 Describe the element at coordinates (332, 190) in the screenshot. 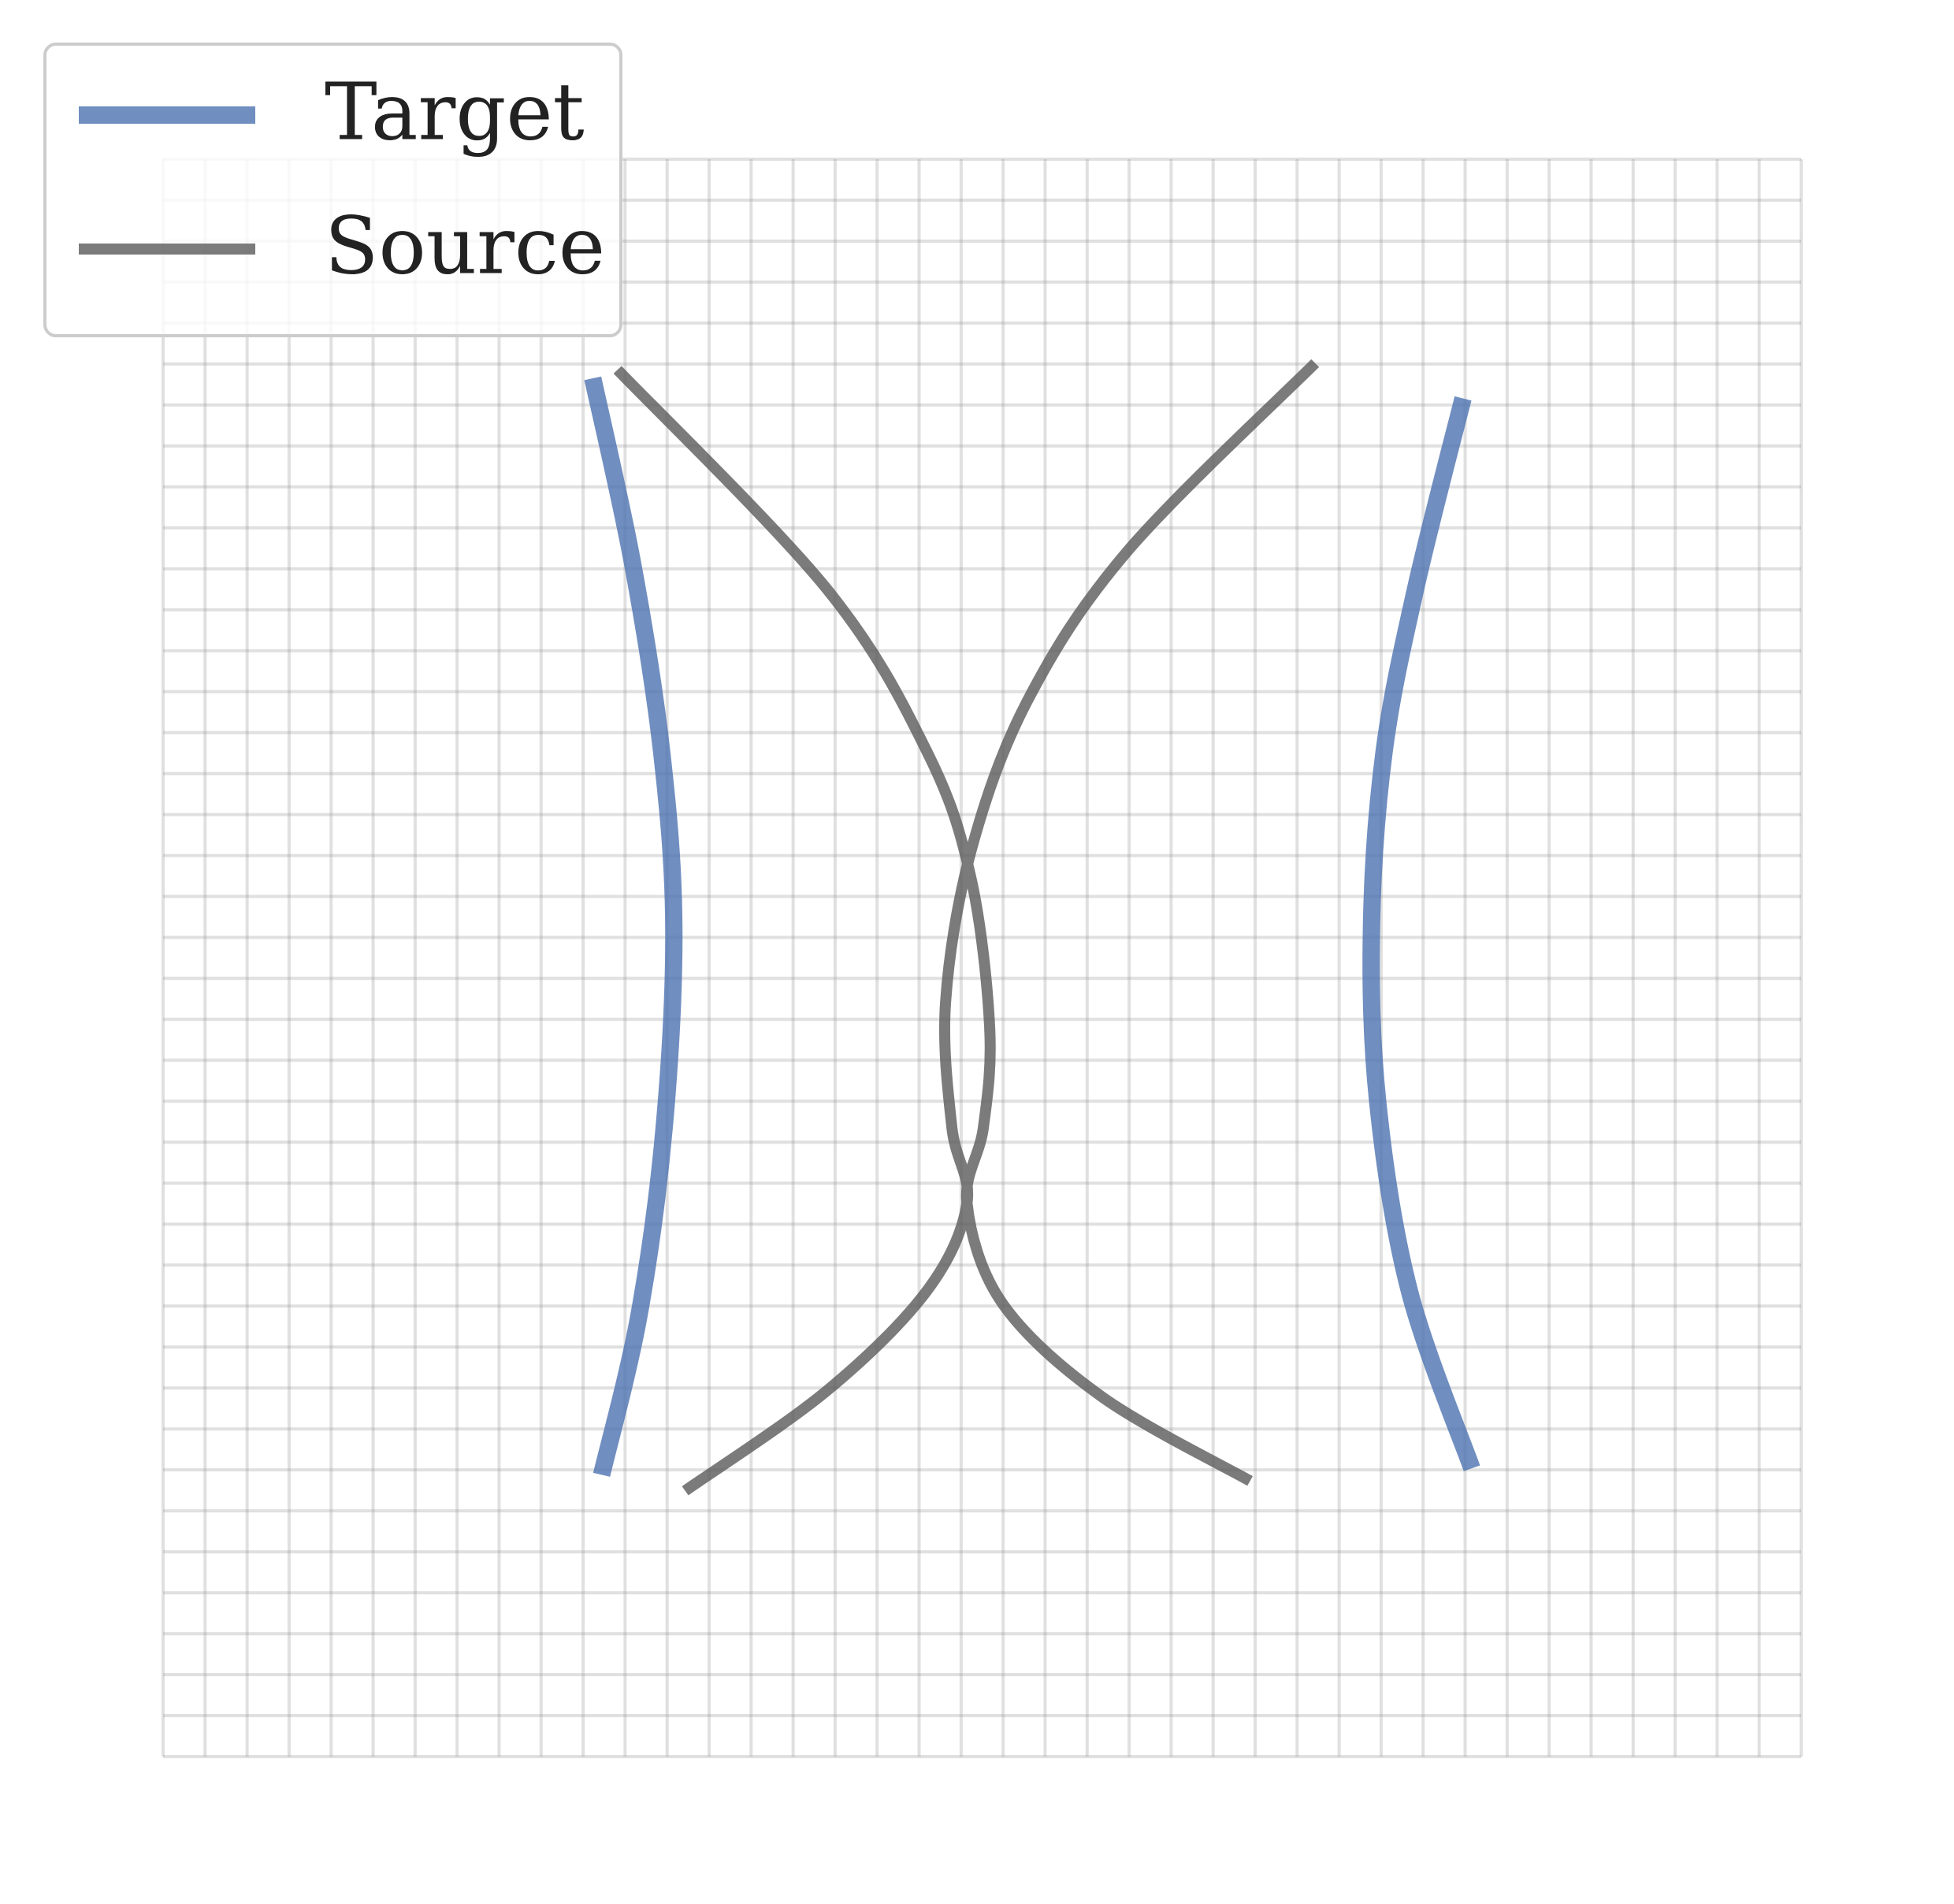

I see `legend: Target Source` at that location.